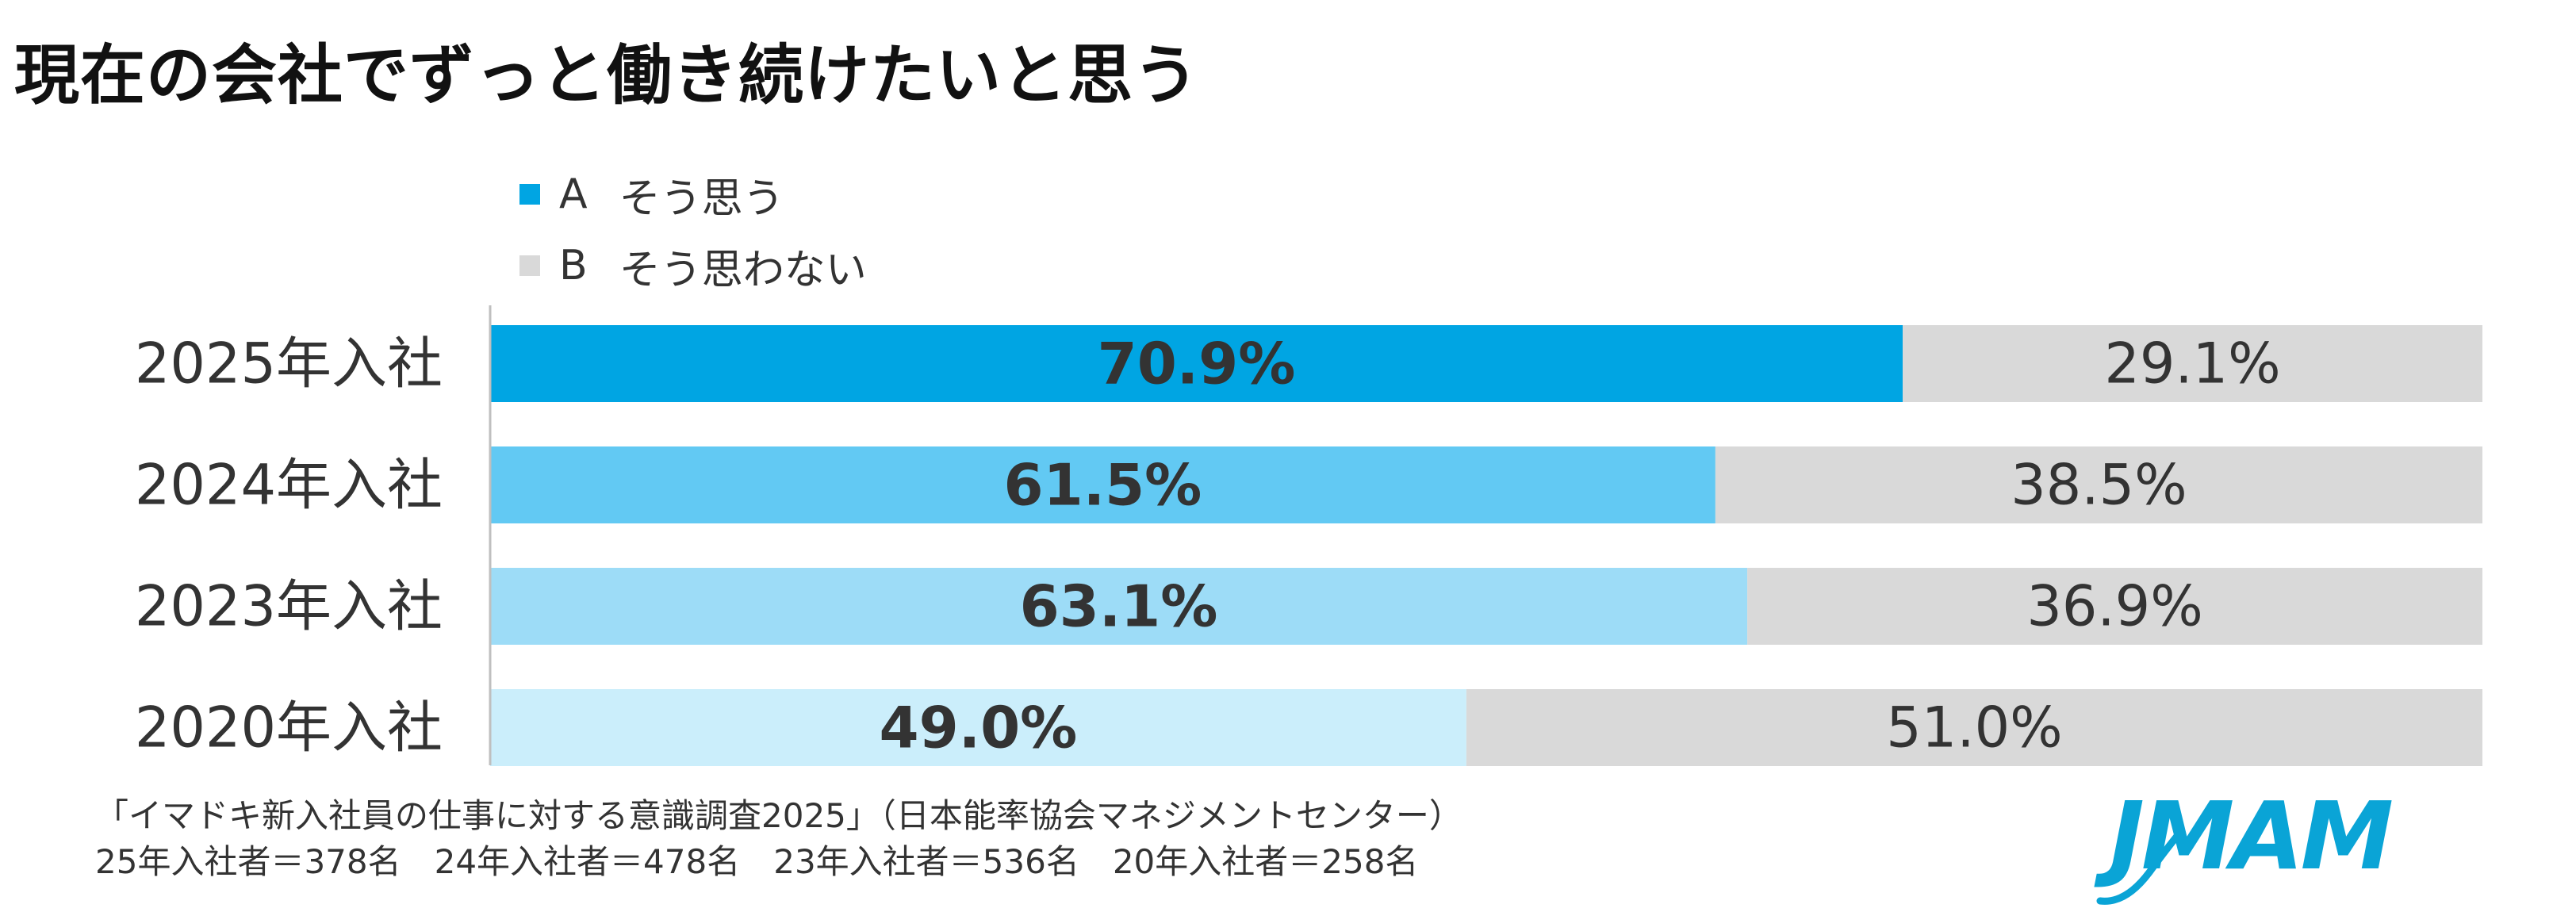  I want to click on data-label-a: 70.9%, so click(1197, 364).